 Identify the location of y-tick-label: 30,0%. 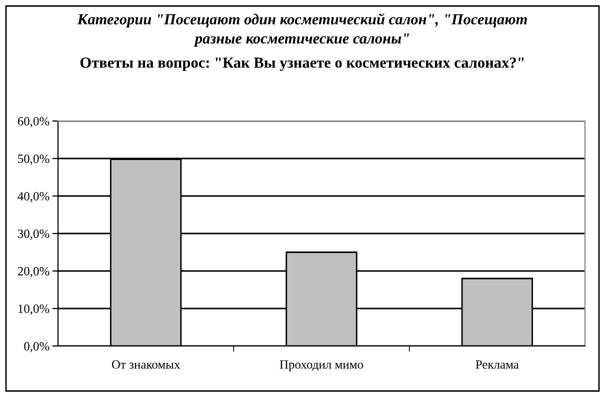
(34, 235).